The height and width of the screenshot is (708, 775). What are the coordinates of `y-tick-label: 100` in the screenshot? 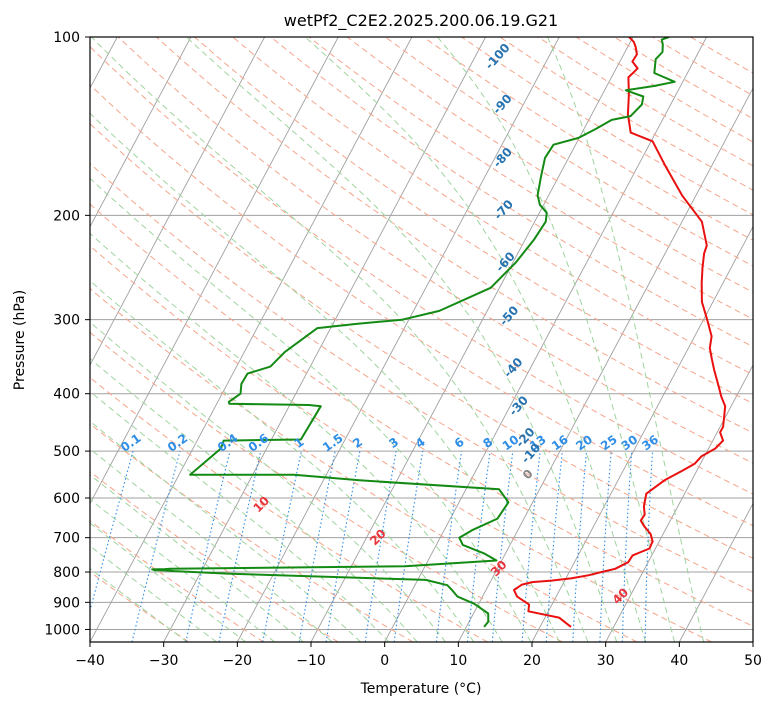 It's located at (66, 38).